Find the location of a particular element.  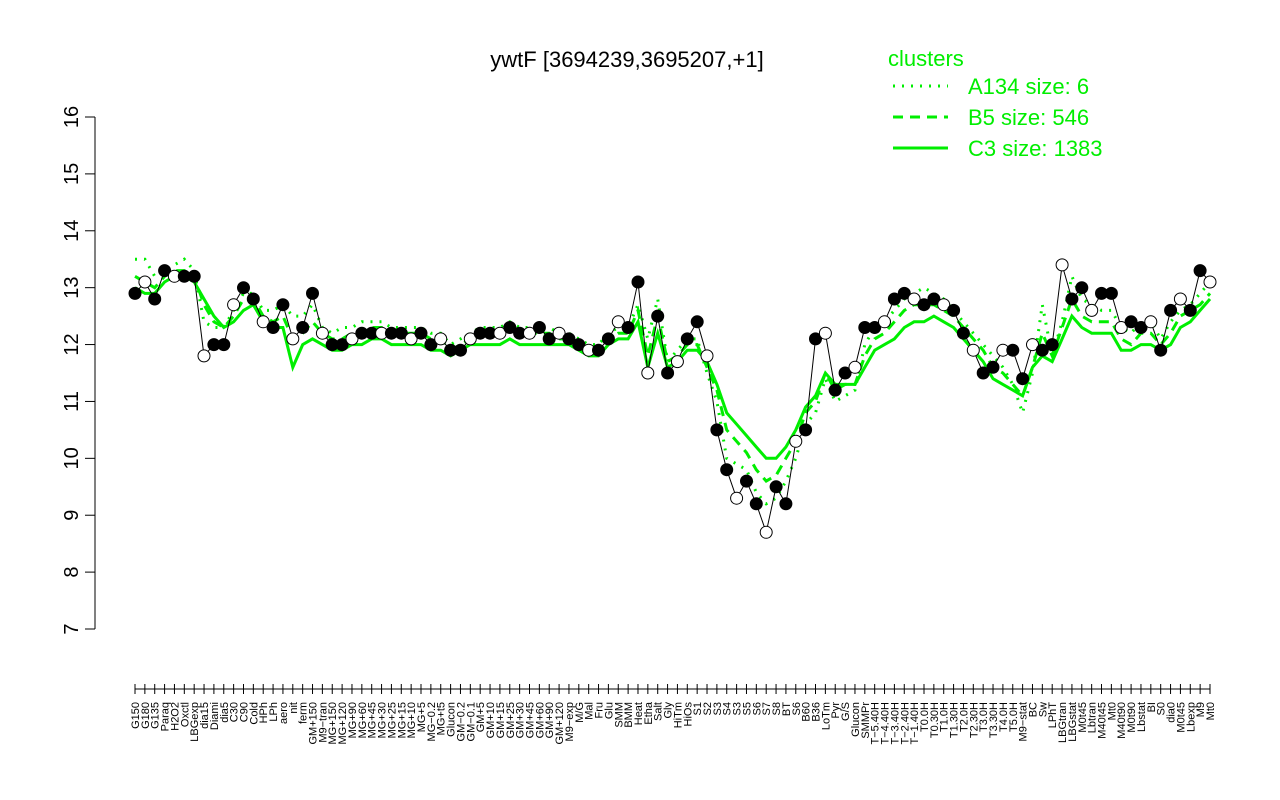

x-tick-label: BT is located at coordinates (787, 709).